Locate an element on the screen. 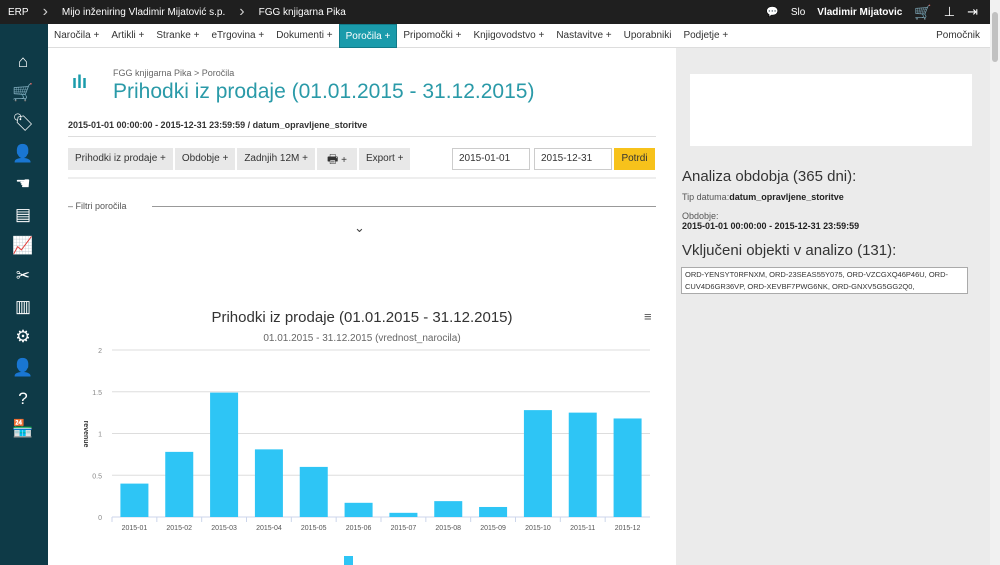 The width and height of the screenshot is (1000, 565). logout-icon: ⇥ is located at coordinates (972, 11).